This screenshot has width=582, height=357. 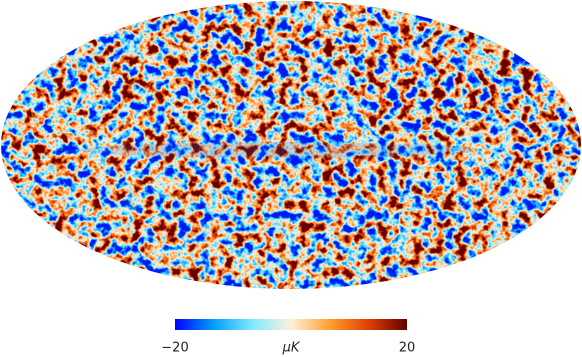 I want to click on colorbar, so click(x=291, y=324).